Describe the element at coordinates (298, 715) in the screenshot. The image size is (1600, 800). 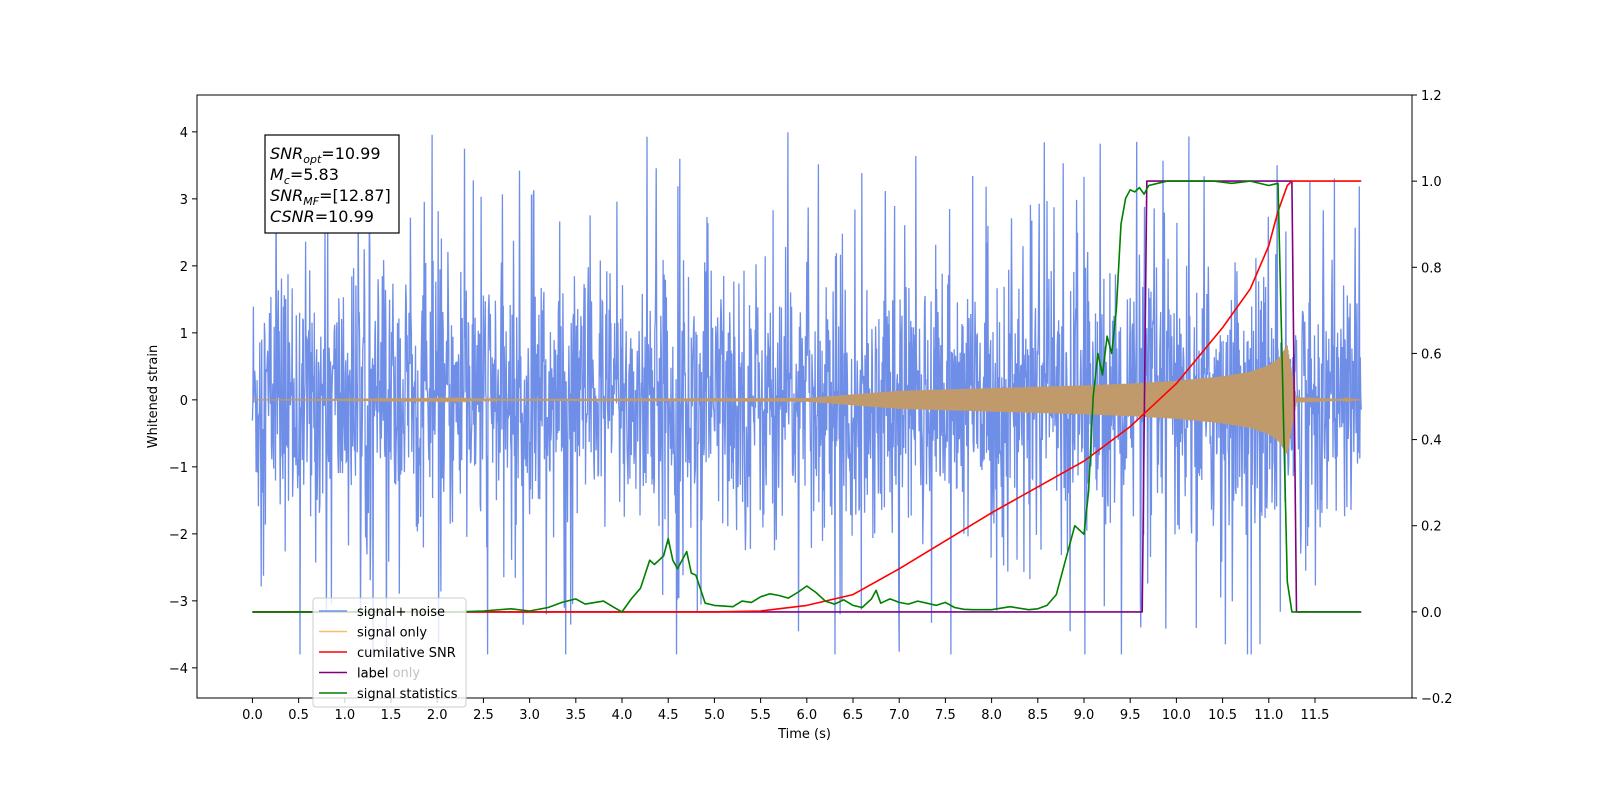
I see `x-tick-label: 0.5` at that location.